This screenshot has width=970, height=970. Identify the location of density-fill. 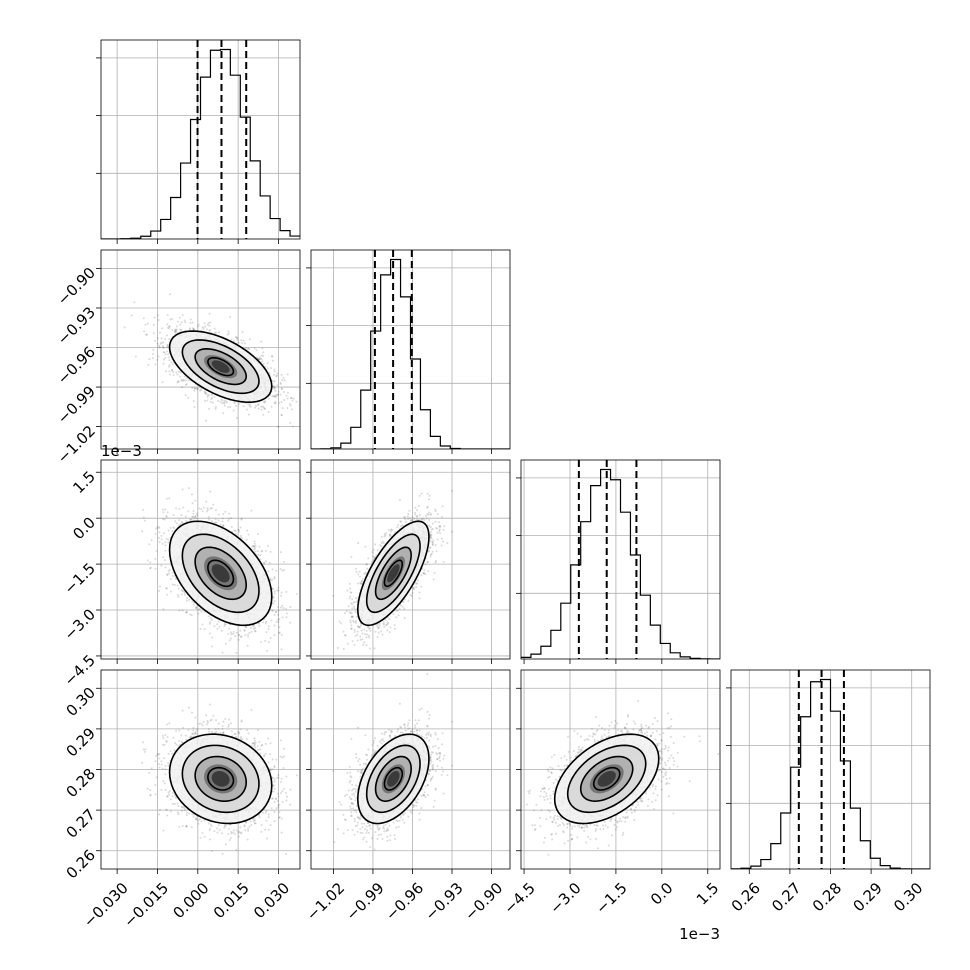
(220, 366).